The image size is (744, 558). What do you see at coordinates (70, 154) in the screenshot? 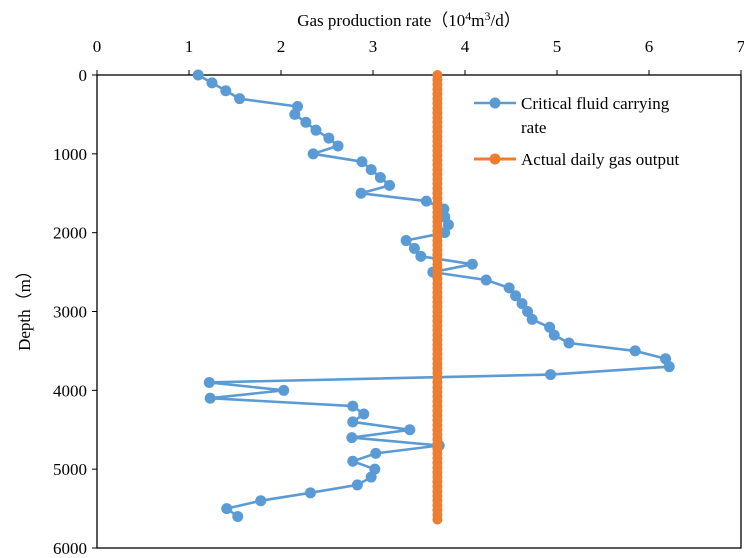
I see `y-tick-label: 1000` at bounding box center [70, 154].